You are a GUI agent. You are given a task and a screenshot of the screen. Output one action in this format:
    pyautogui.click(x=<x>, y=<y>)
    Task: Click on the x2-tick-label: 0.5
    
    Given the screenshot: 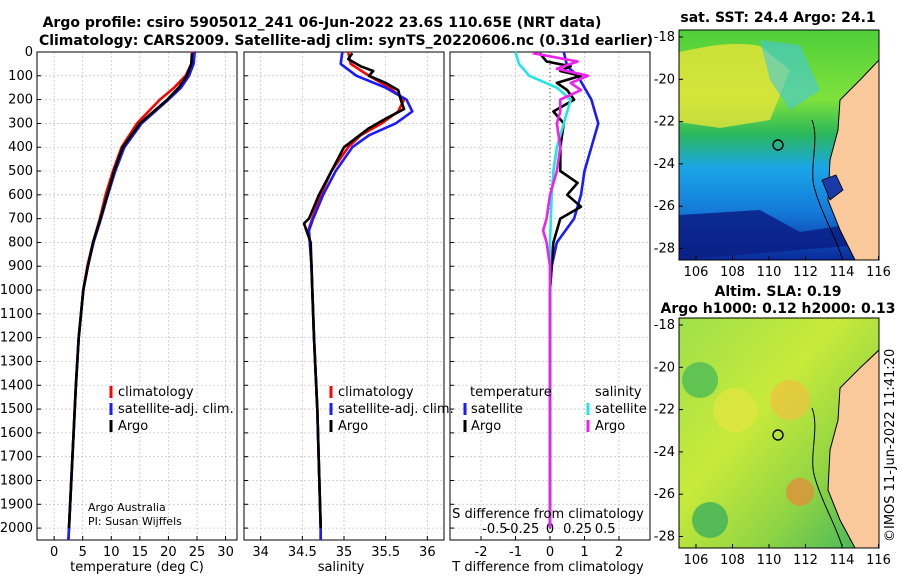 What is the action you would take?
    pyautogui.click(x=605, y=529)
    